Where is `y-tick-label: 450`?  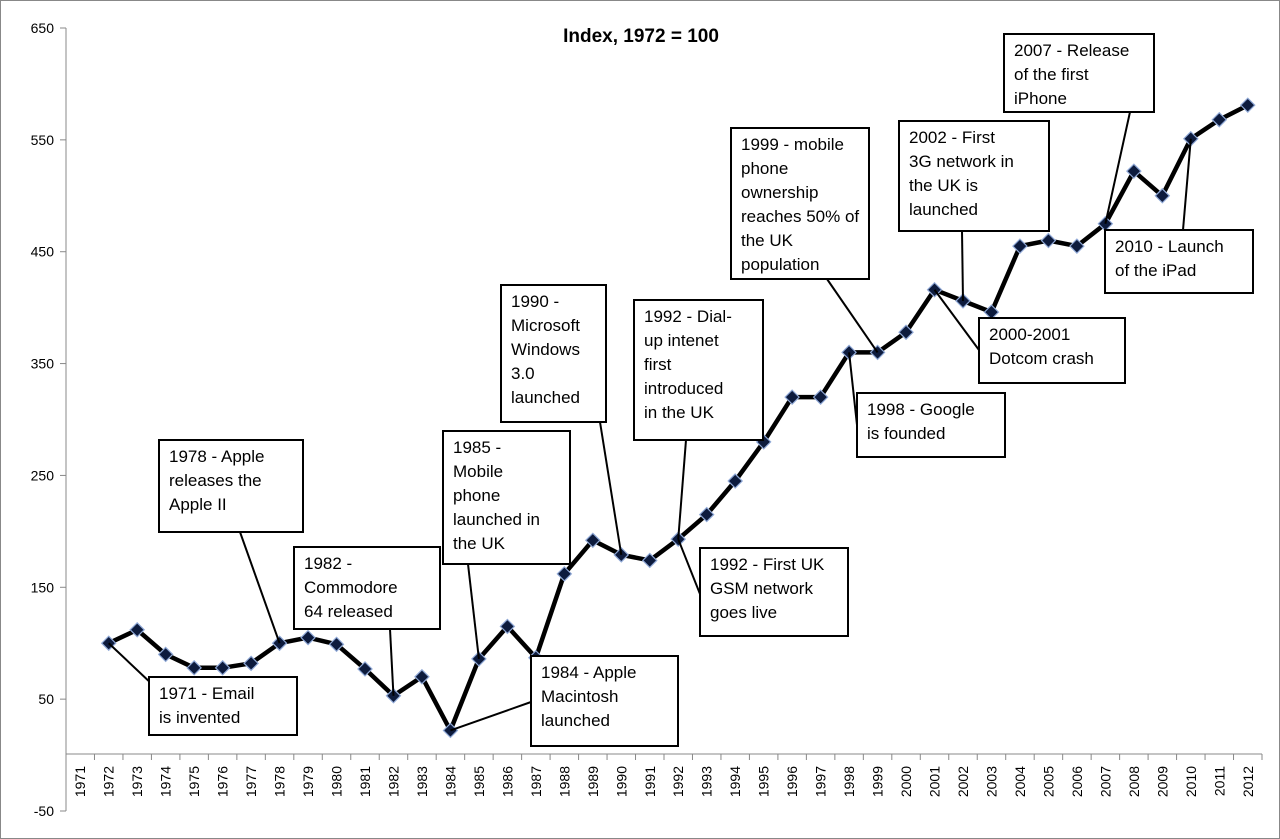
y-tick-label: 450 is located at coordinates (43, 252).